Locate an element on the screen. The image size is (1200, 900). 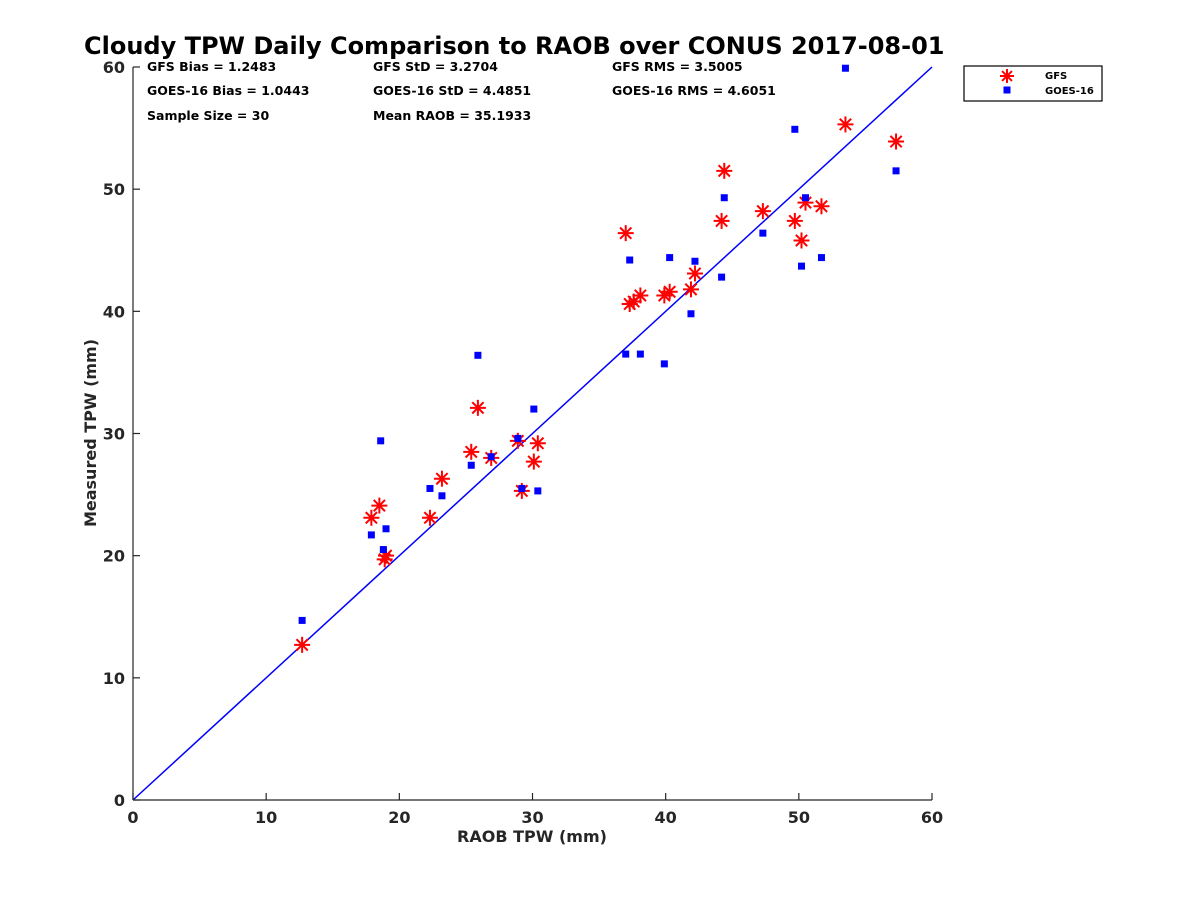
legend-gfs-asterisk-icon is located at coordinates (1007, 76).